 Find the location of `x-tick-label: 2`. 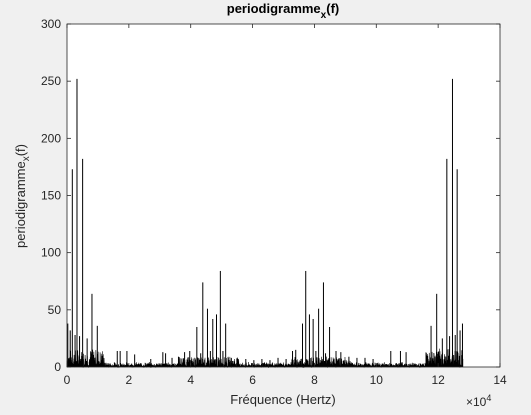

x-tick-label: 2 is located at coordinates (129, 380).